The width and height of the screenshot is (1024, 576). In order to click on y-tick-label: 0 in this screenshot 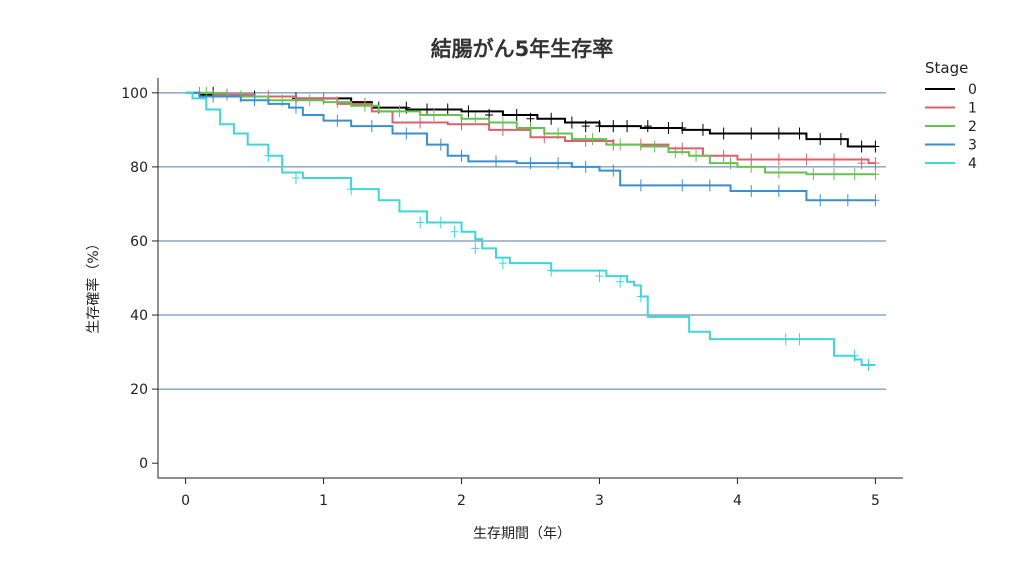, I will do `click(143, 464)`.